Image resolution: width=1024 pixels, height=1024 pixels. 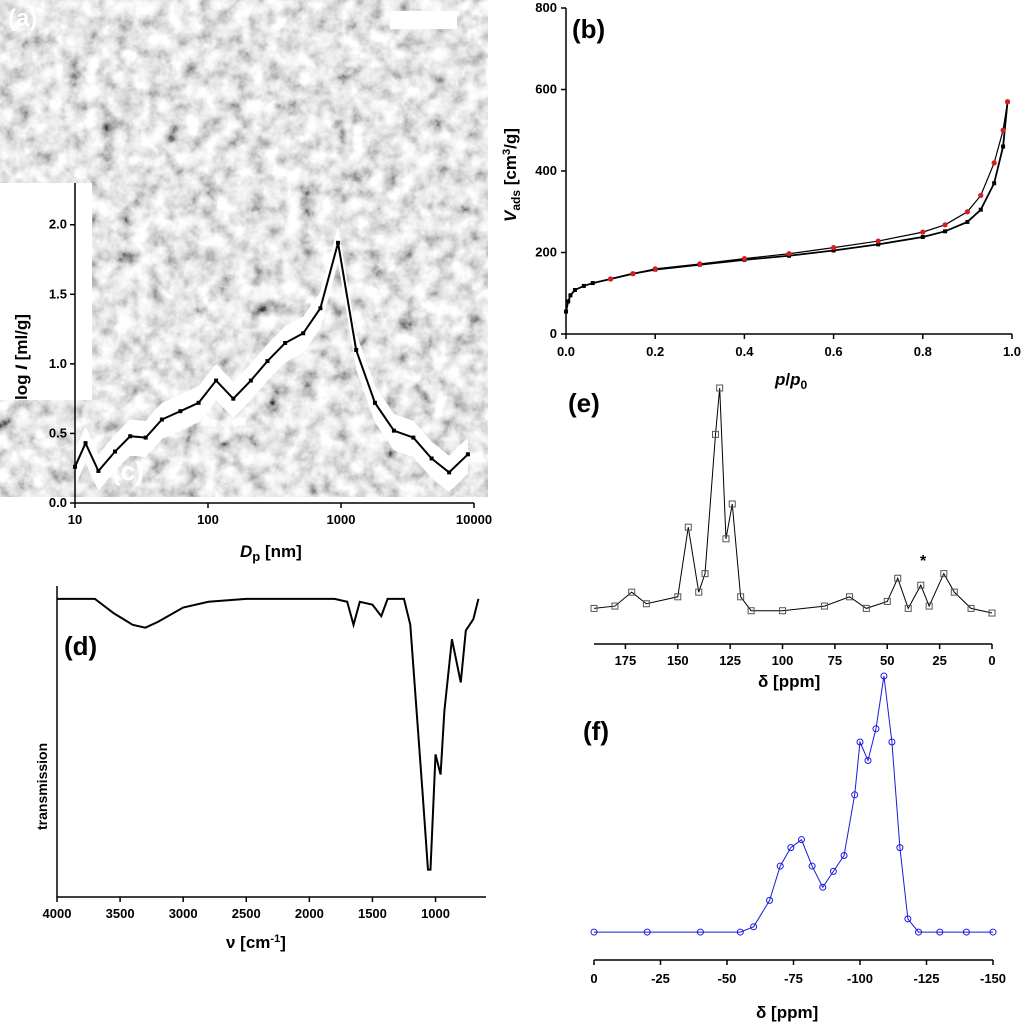 What do you see at coordinates (120, 913) in the screenshot?
I see `chart-d-xtick-label: 3500` at bounding box center [120, 913].